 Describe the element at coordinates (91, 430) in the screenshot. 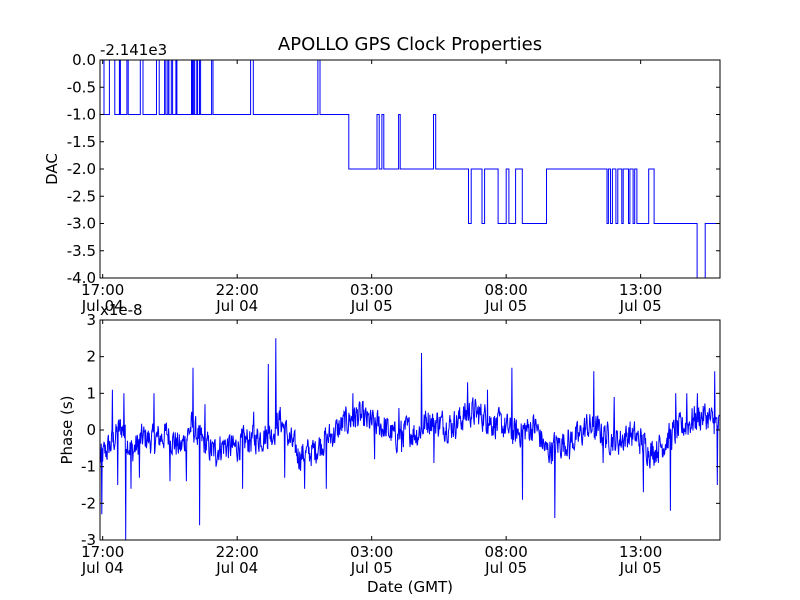

I see `phase-y-tick-label: 0` at that location.